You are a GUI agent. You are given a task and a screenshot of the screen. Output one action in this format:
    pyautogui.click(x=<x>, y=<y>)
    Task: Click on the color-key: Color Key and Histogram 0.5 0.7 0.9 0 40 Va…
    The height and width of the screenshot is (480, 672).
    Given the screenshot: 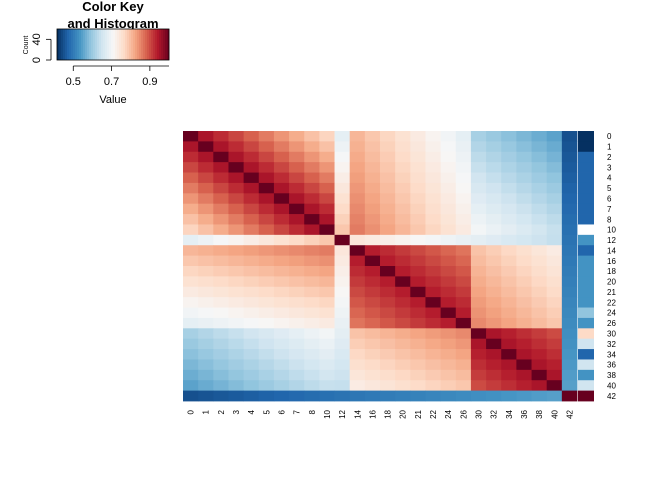 What is the action you would take?
    pyautogui.click(x=96, y=53)
    